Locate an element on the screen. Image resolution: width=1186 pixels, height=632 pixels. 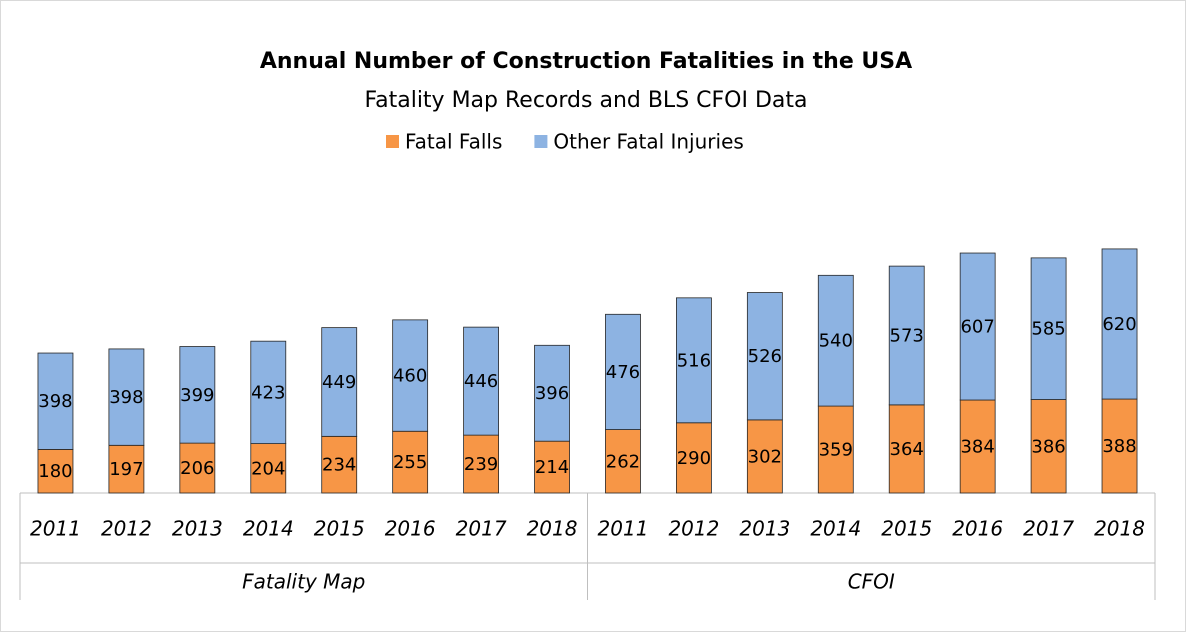
value-label: 206 is located at coordinates (197, 468).